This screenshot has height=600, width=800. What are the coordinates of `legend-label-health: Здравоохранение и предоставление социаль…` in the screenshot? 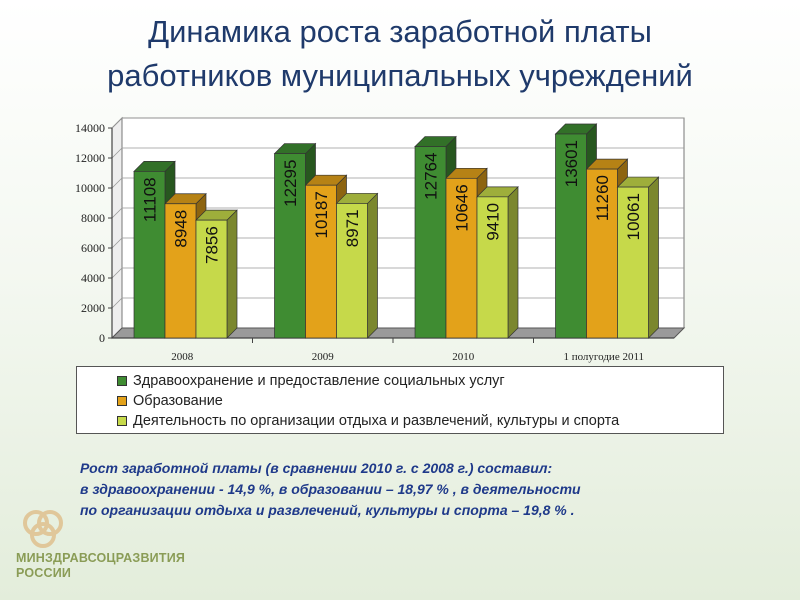 It's located at (319, 381).